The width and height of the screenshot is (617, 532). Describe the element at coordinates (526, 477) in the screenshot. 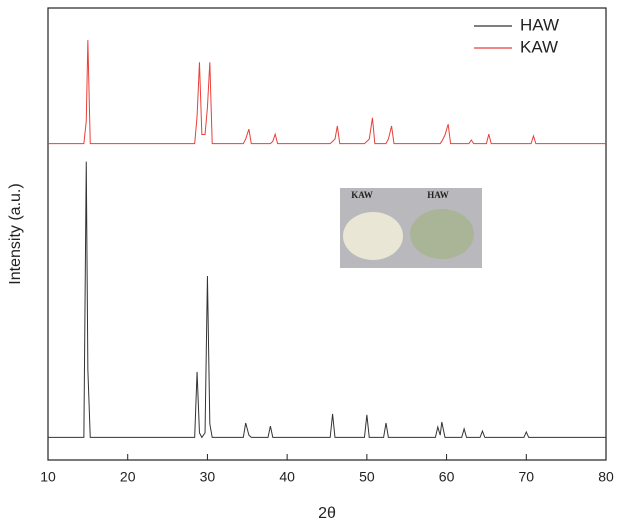

I see `x-tick-label: 70` at that location.